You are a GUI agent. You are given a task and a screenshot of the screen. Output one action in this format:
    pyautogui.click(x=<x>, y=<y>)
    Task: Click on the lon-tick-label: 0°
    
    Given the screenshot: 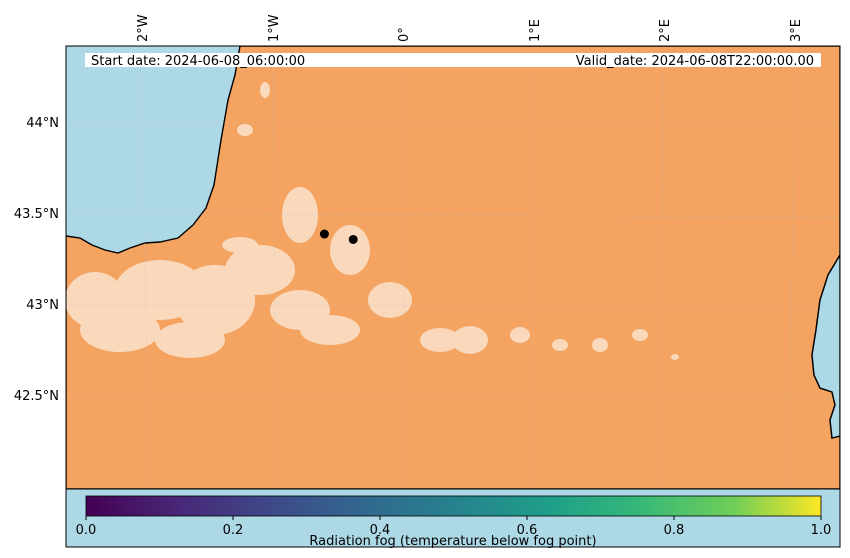 What is the action you would take?
    pyautogui.click(x=404, y=34)
    